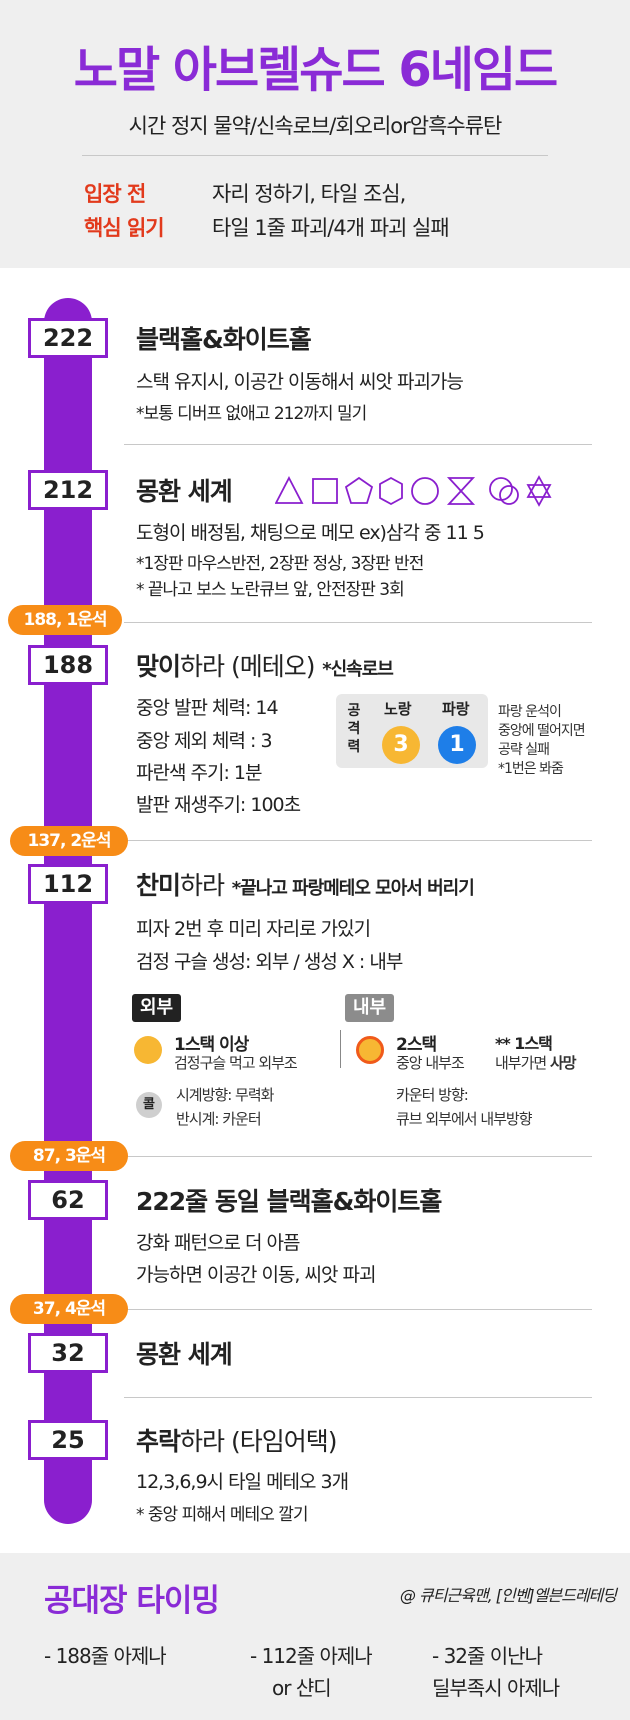  What do you see at coordinates (315, 70) in the screenshot?
I see `page-title: 노말 아브렐슈드 6네임드` at bounding box center [315, 70].